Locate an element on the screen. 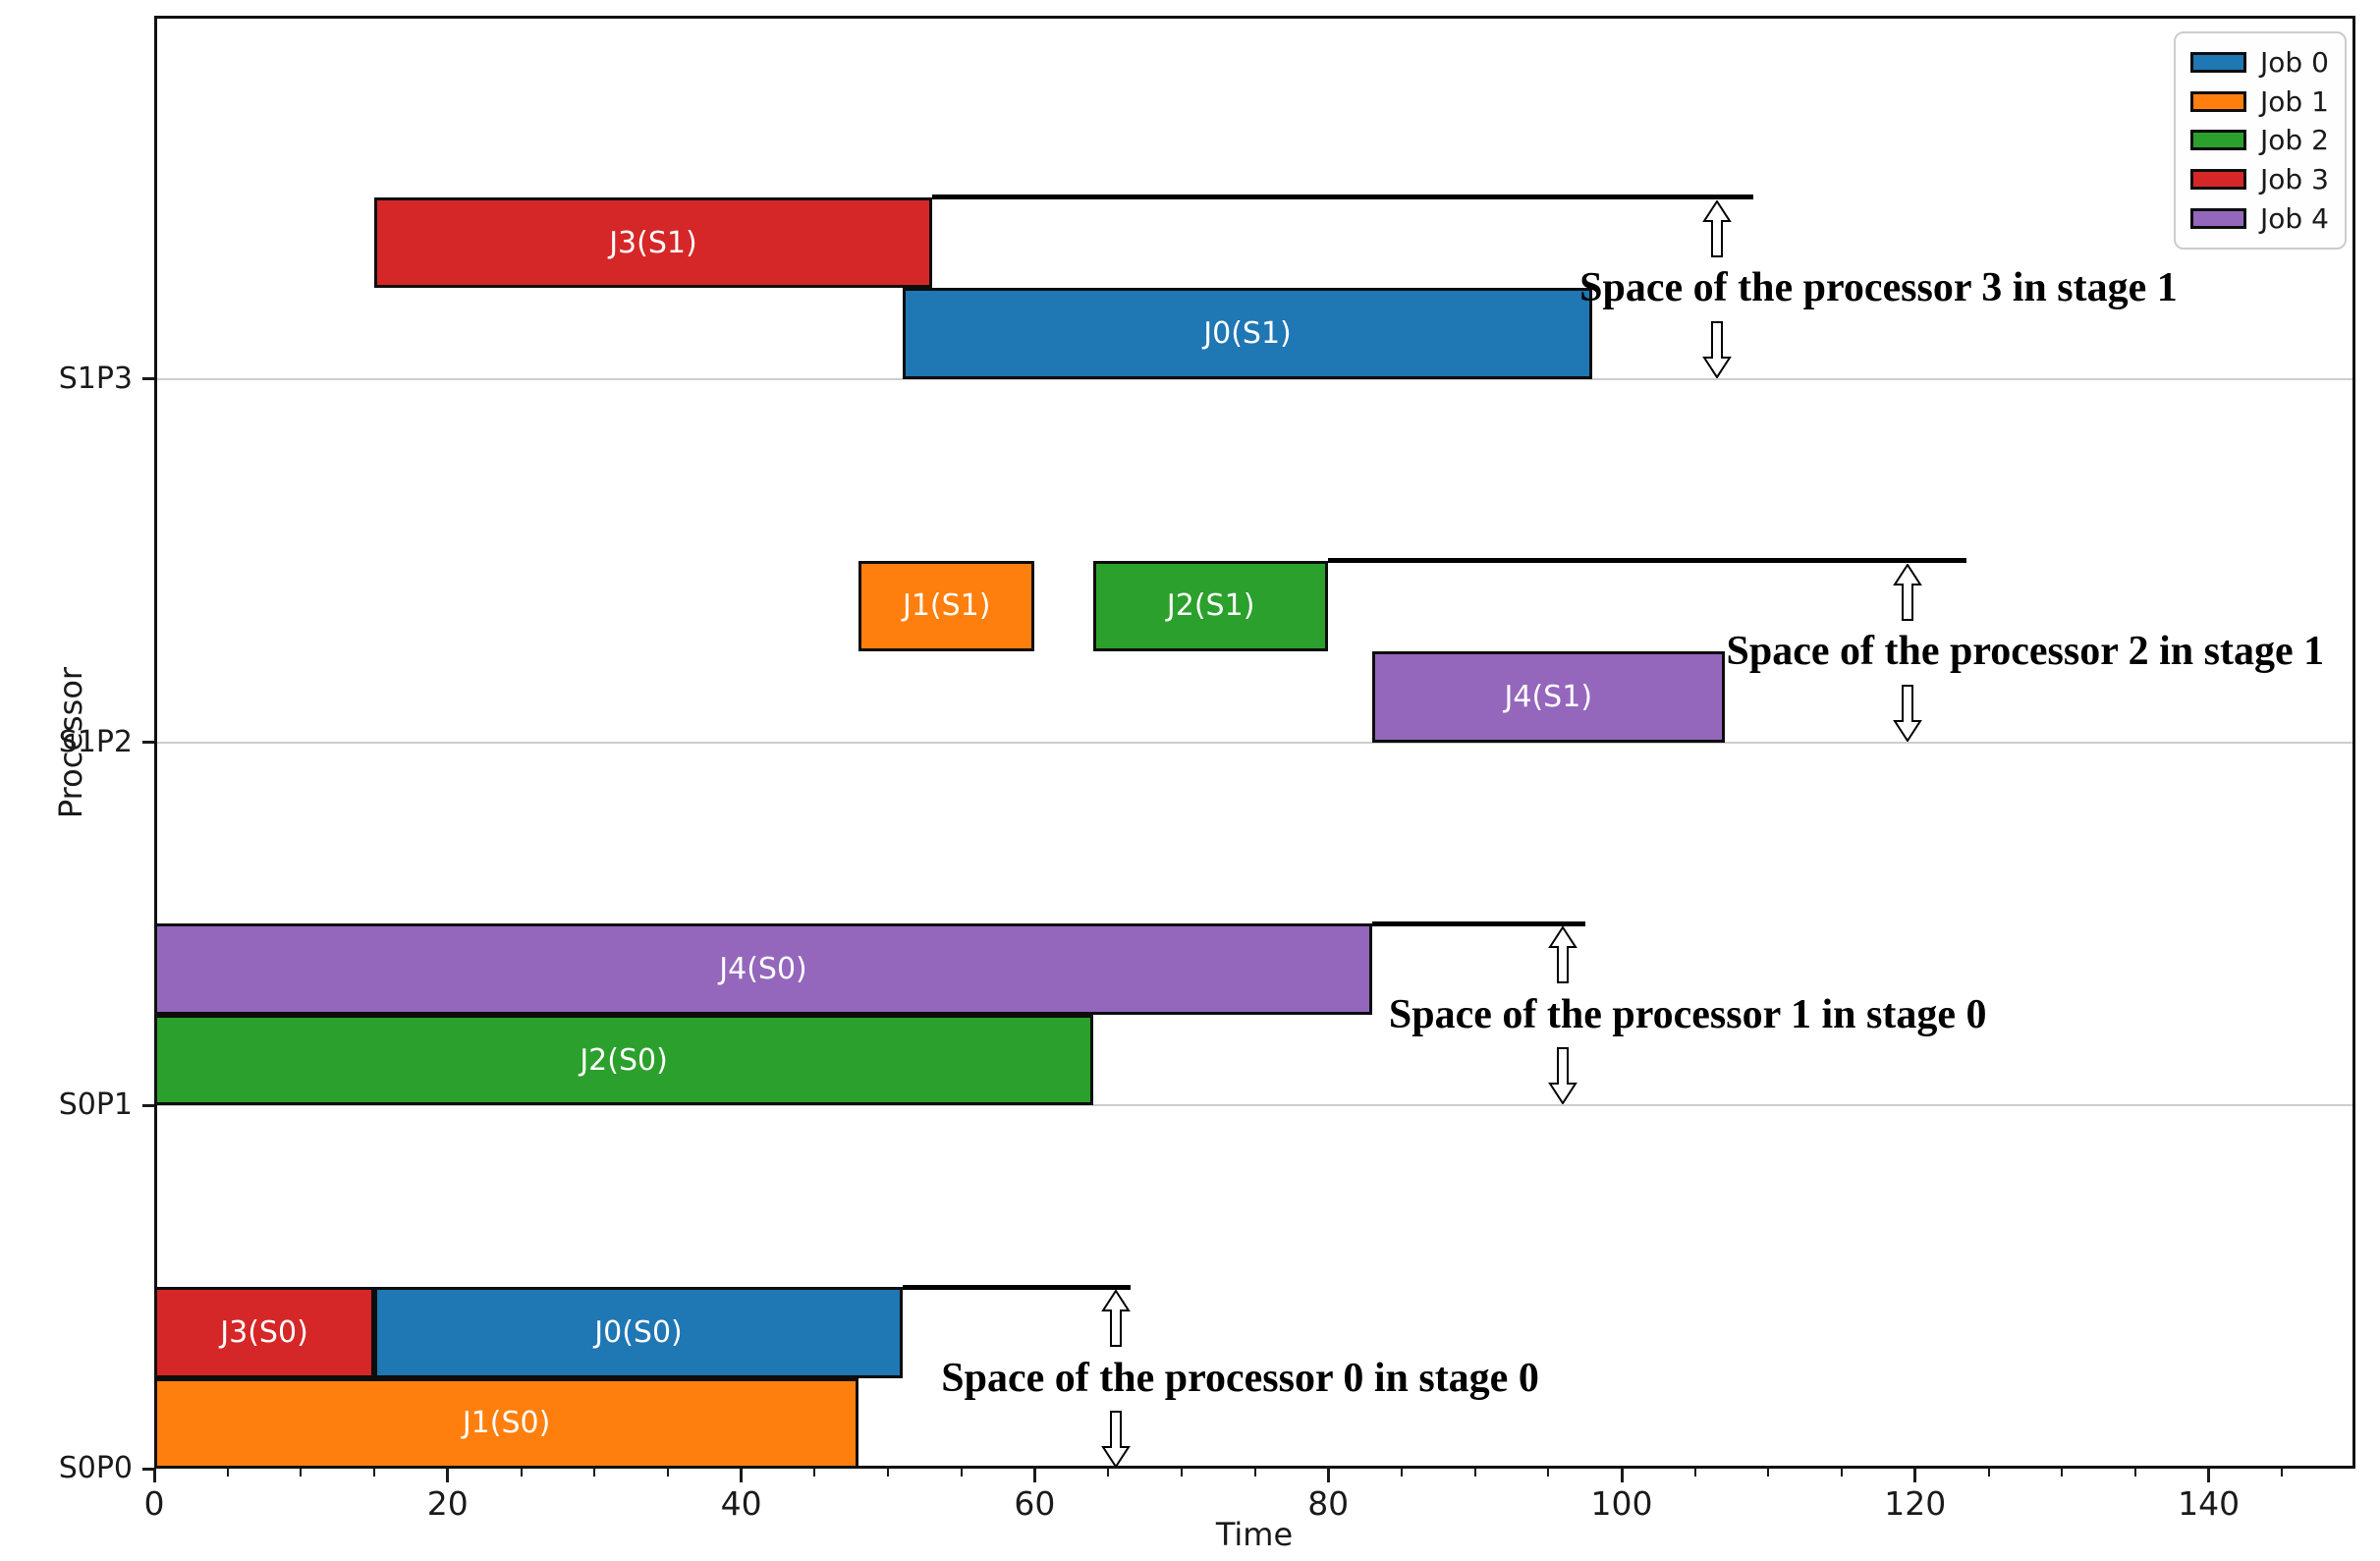 The image size is (2380, 1561). legend-label: Job 4 is located at coordinates (2294, 219).